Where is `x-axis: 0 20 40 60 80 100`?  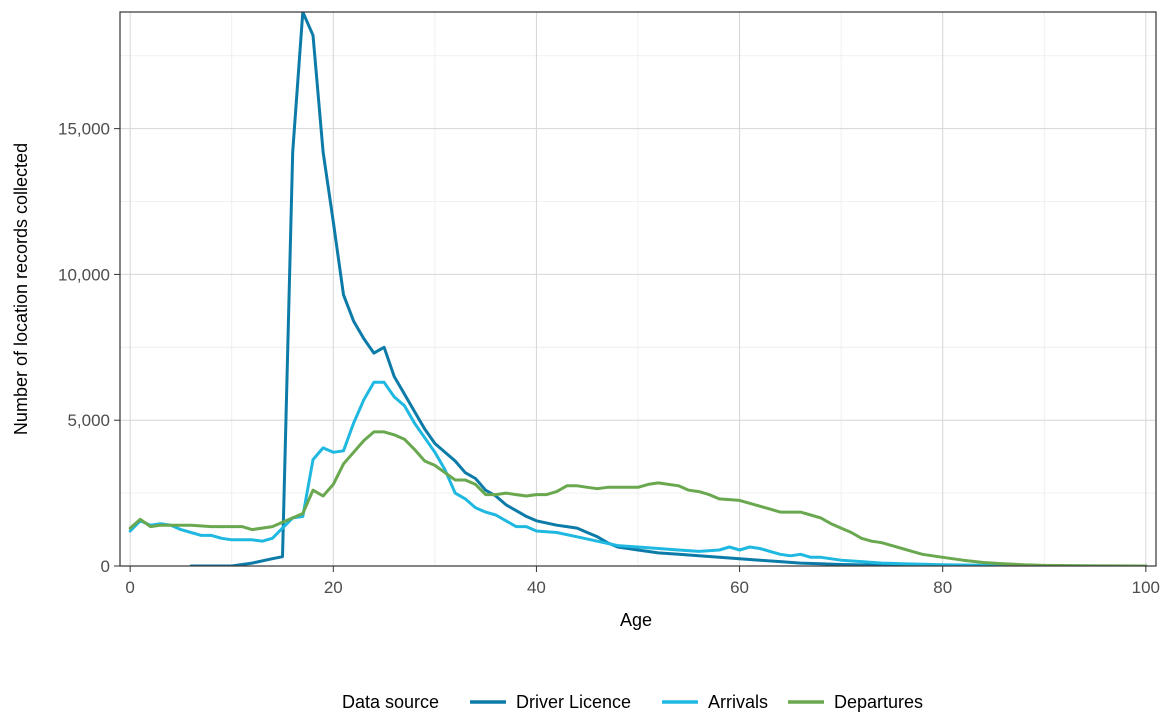 x-axis: 0 20 40 60 80 100 is located at coordinates (642, 581).